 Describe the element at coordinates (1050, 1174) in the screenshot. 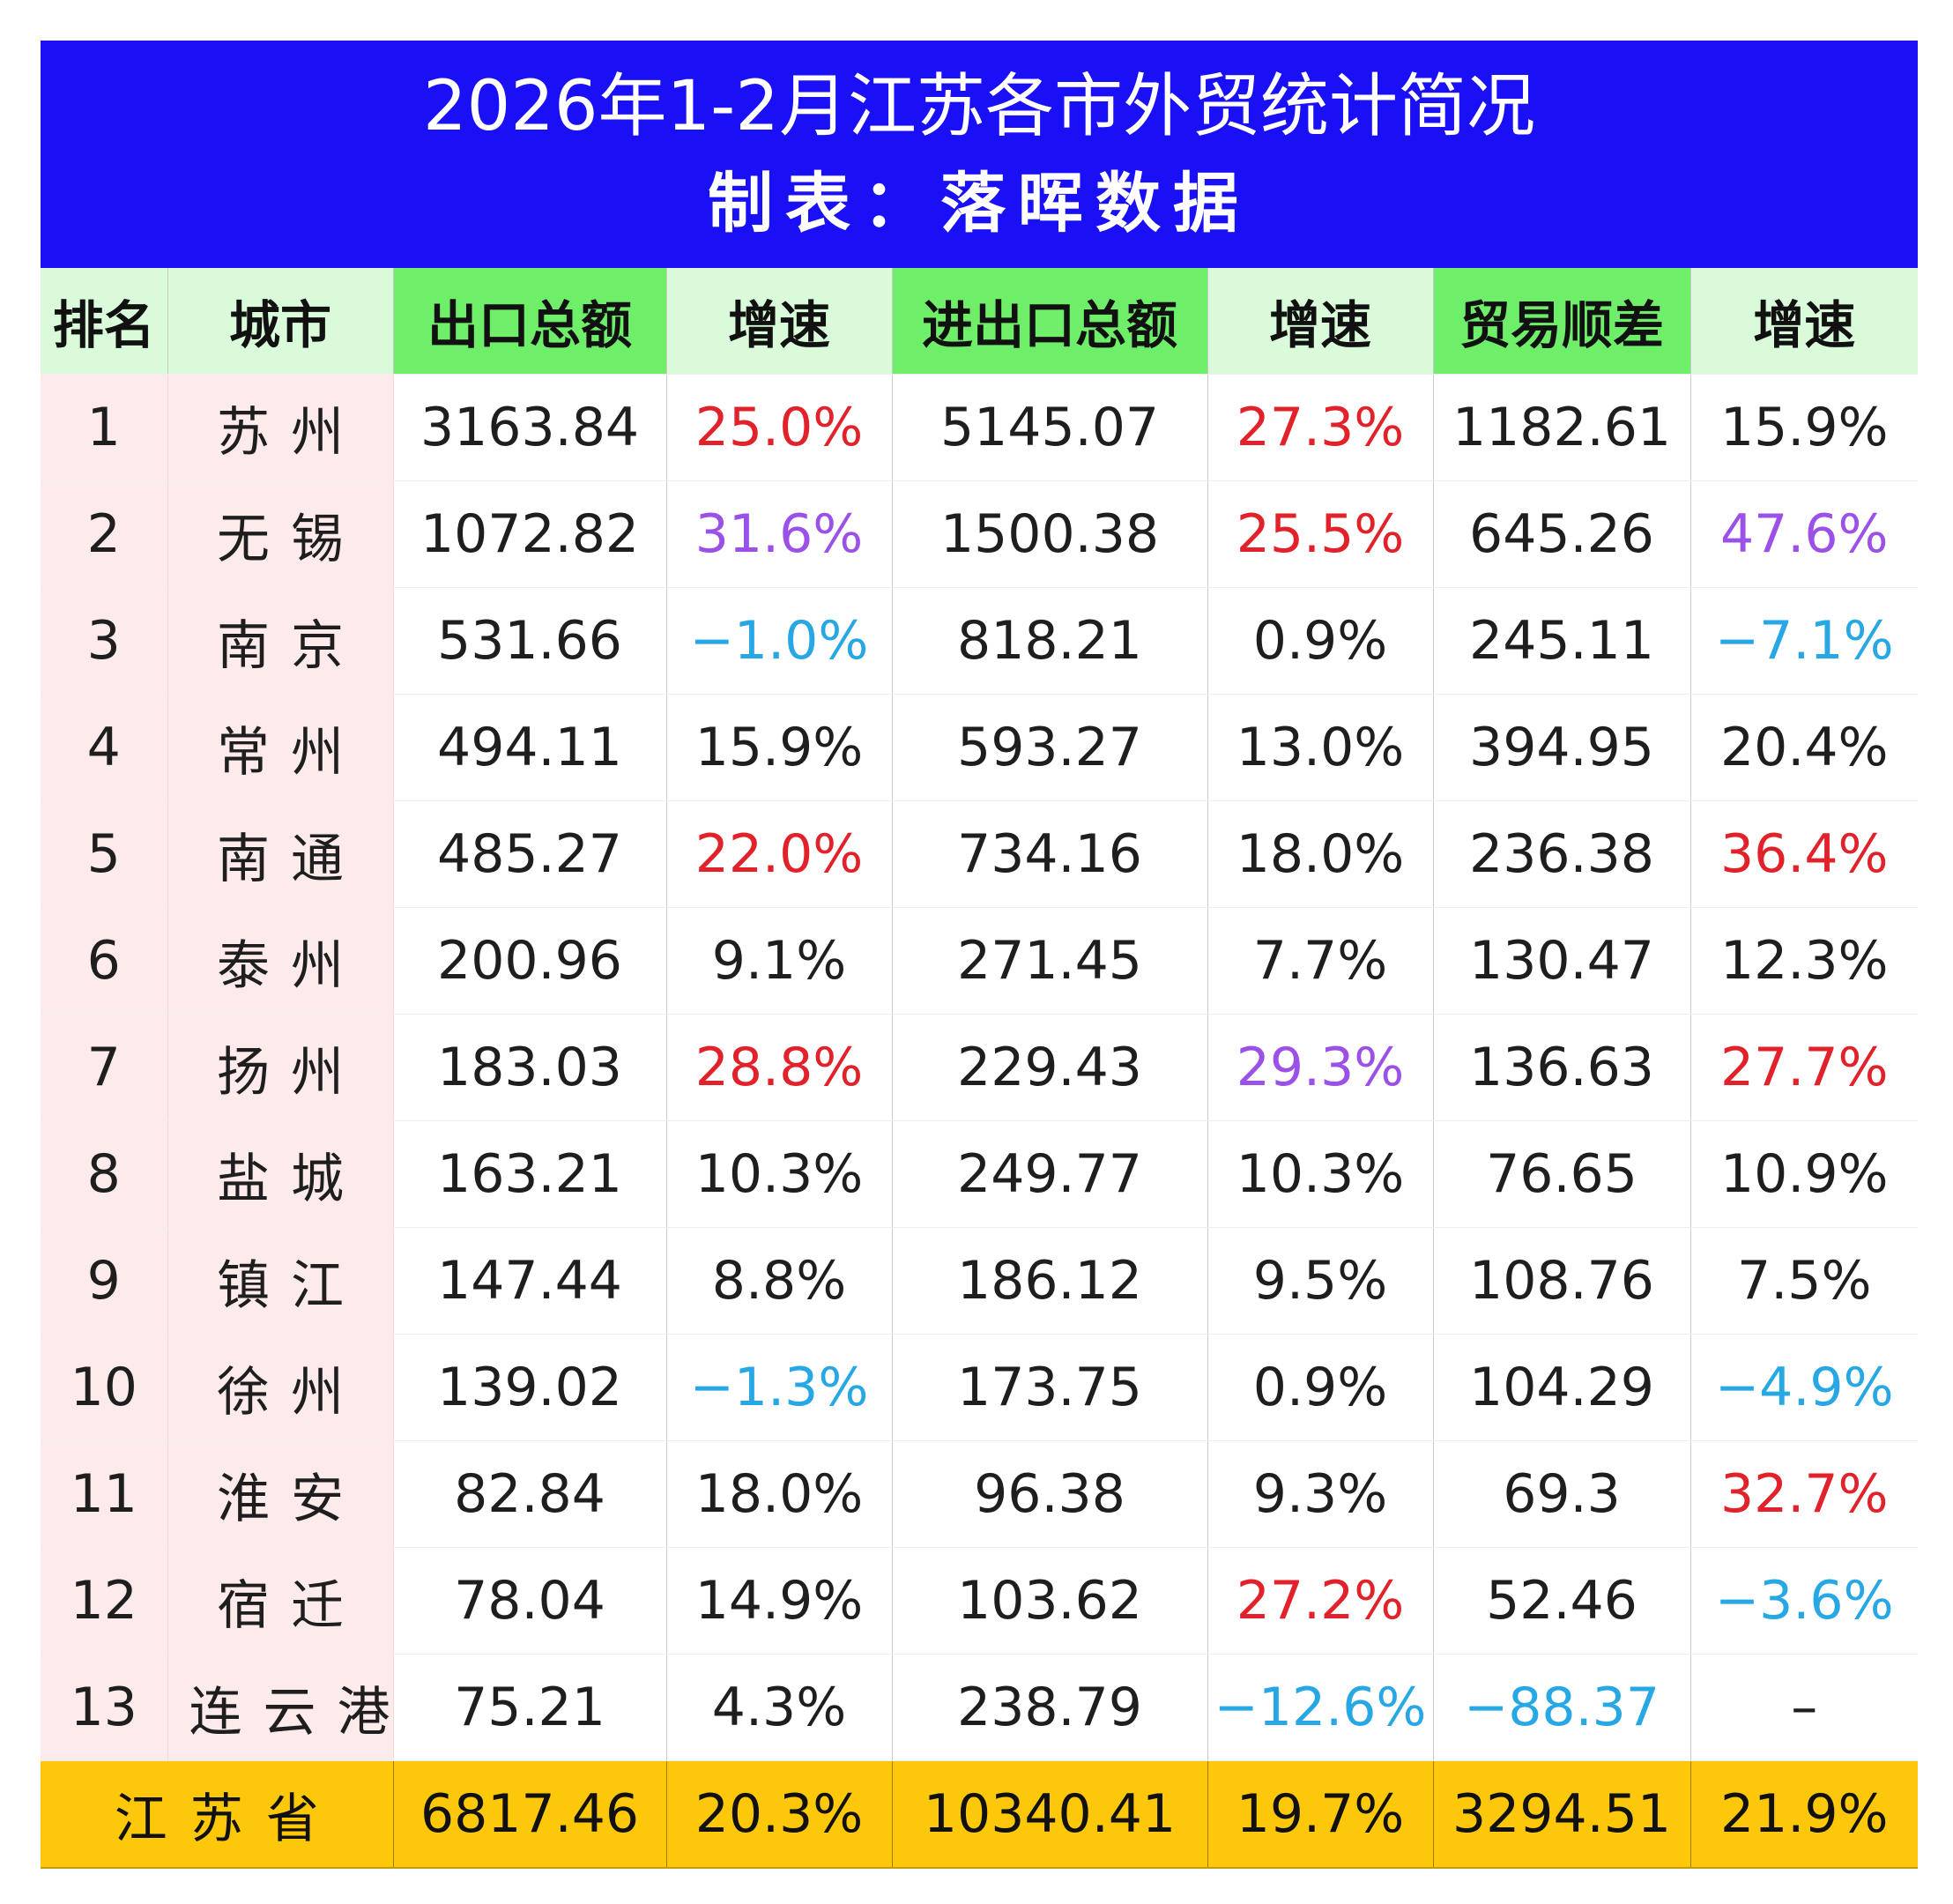

I see `cell-total-trade: 249.77` at that location.